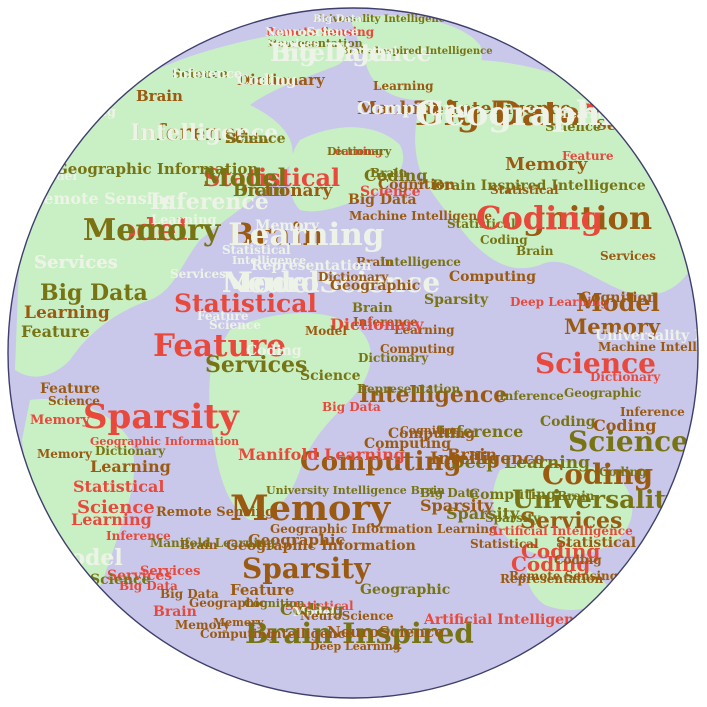 The image size is (707, 707). I want to click on word-university-intelligence-brain: University Intelligence Brain, so click(355, 490).